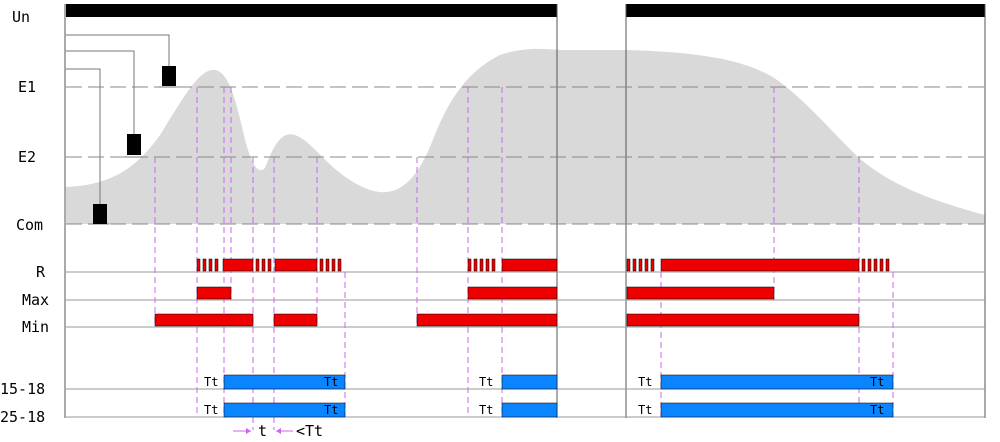 The height and width of the screenshot is (442, 1000). Describe the element at coordinates (100, 214) in the screenshot. I see `electrode-com` at that location.